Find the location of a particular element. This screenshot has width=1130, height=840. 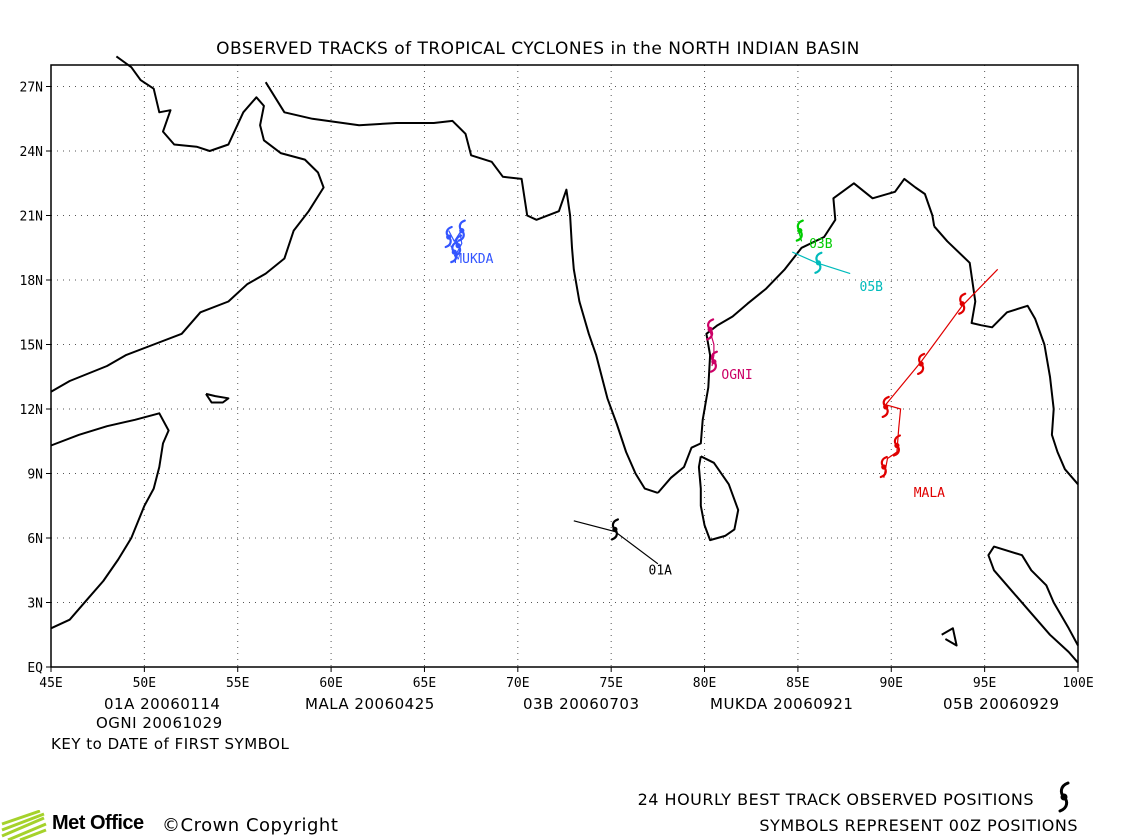

storm-label-ogni: OGNI is located at coordinates (736, 375).